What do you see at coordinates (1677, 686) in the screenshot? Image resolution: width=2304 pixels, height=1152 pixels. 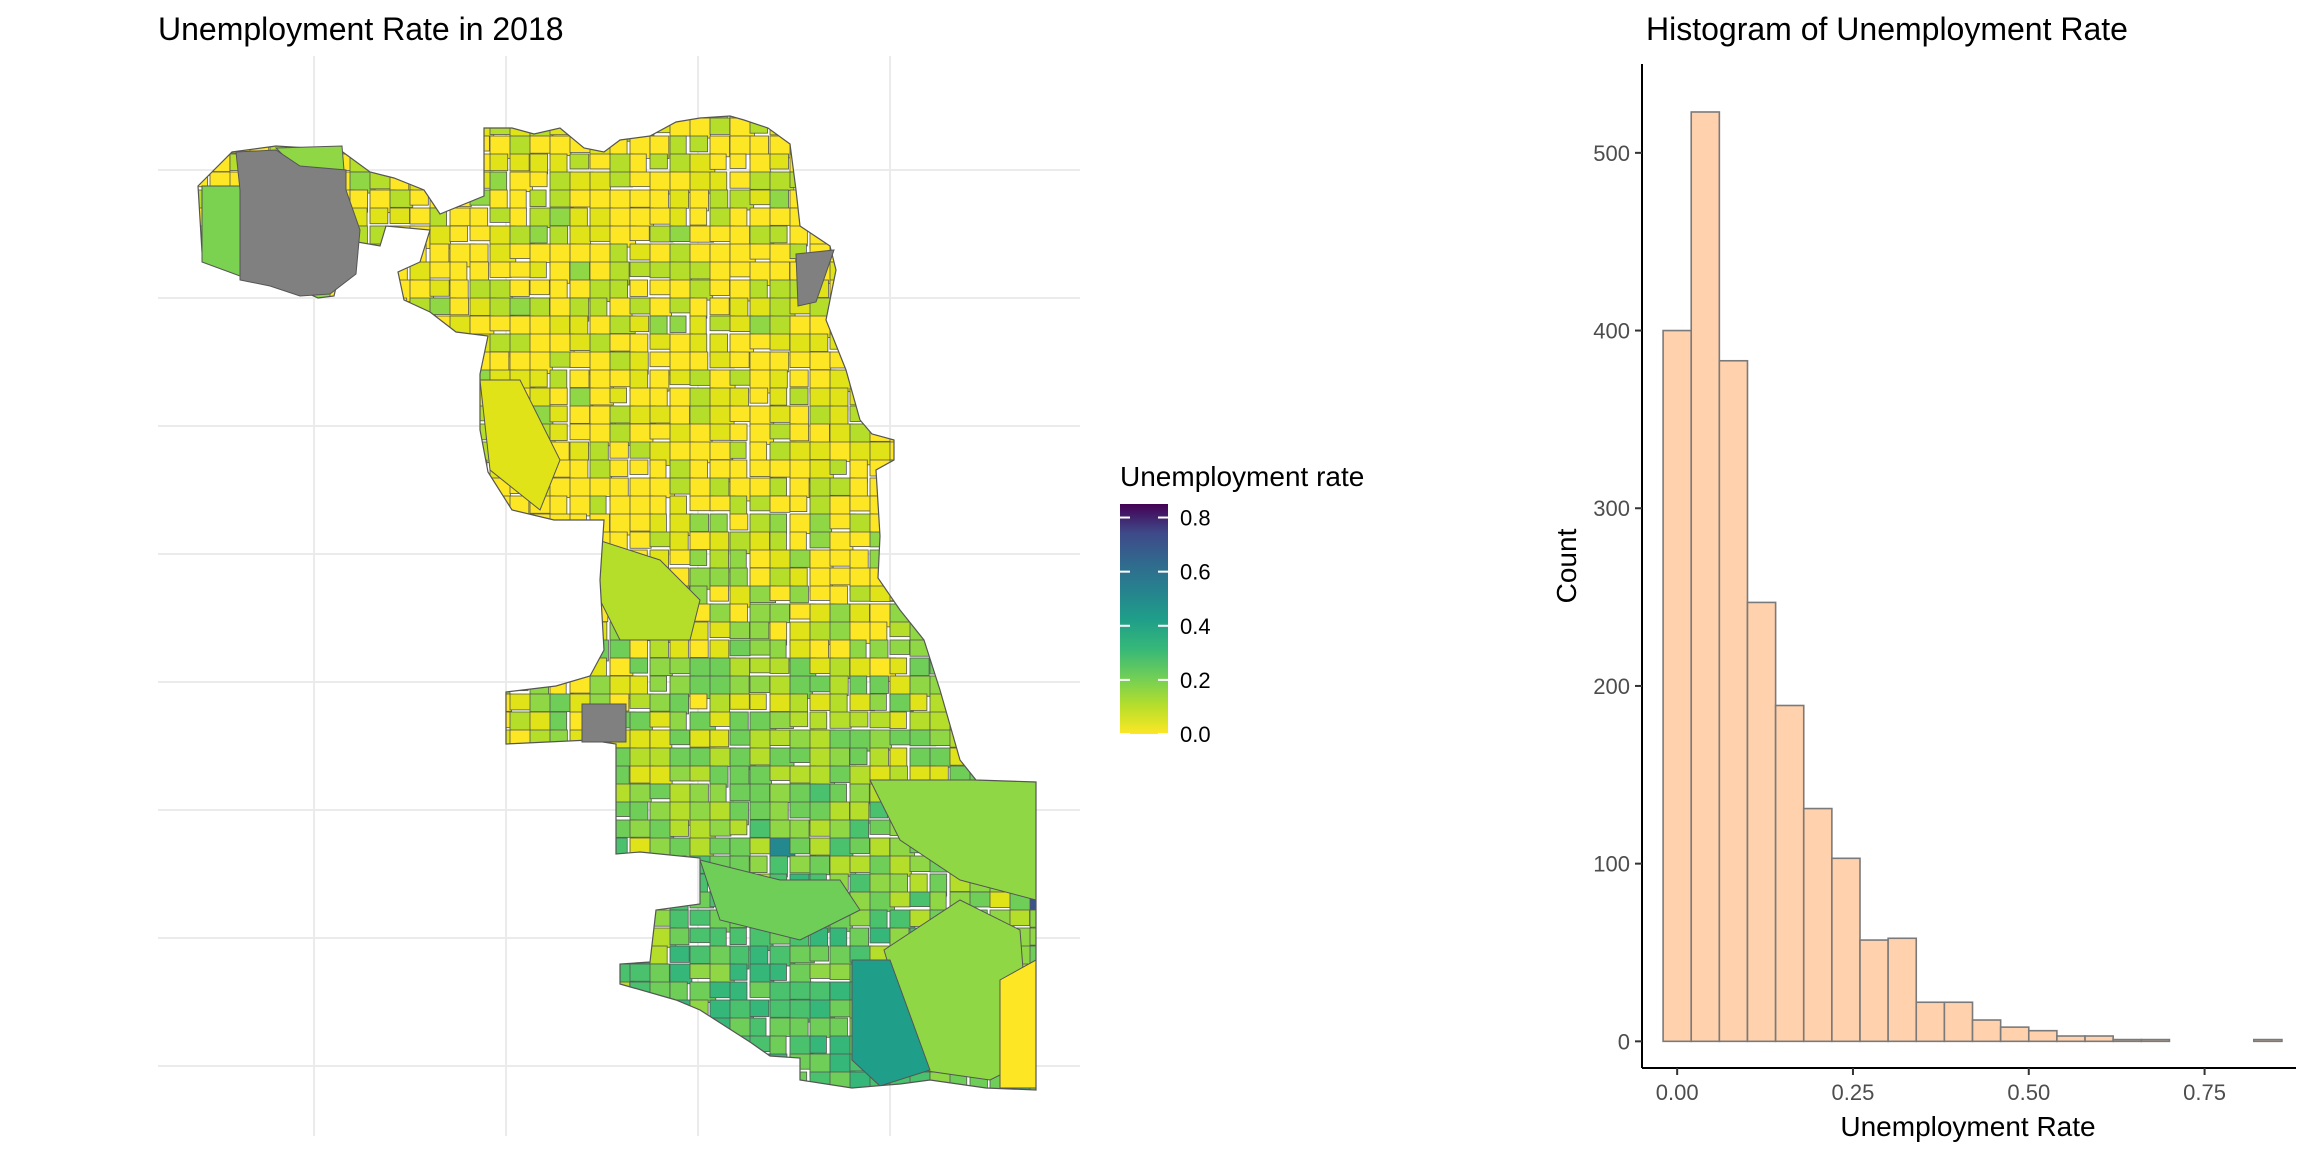 I see `histogram-bar` at bounding box center [1677, 686].